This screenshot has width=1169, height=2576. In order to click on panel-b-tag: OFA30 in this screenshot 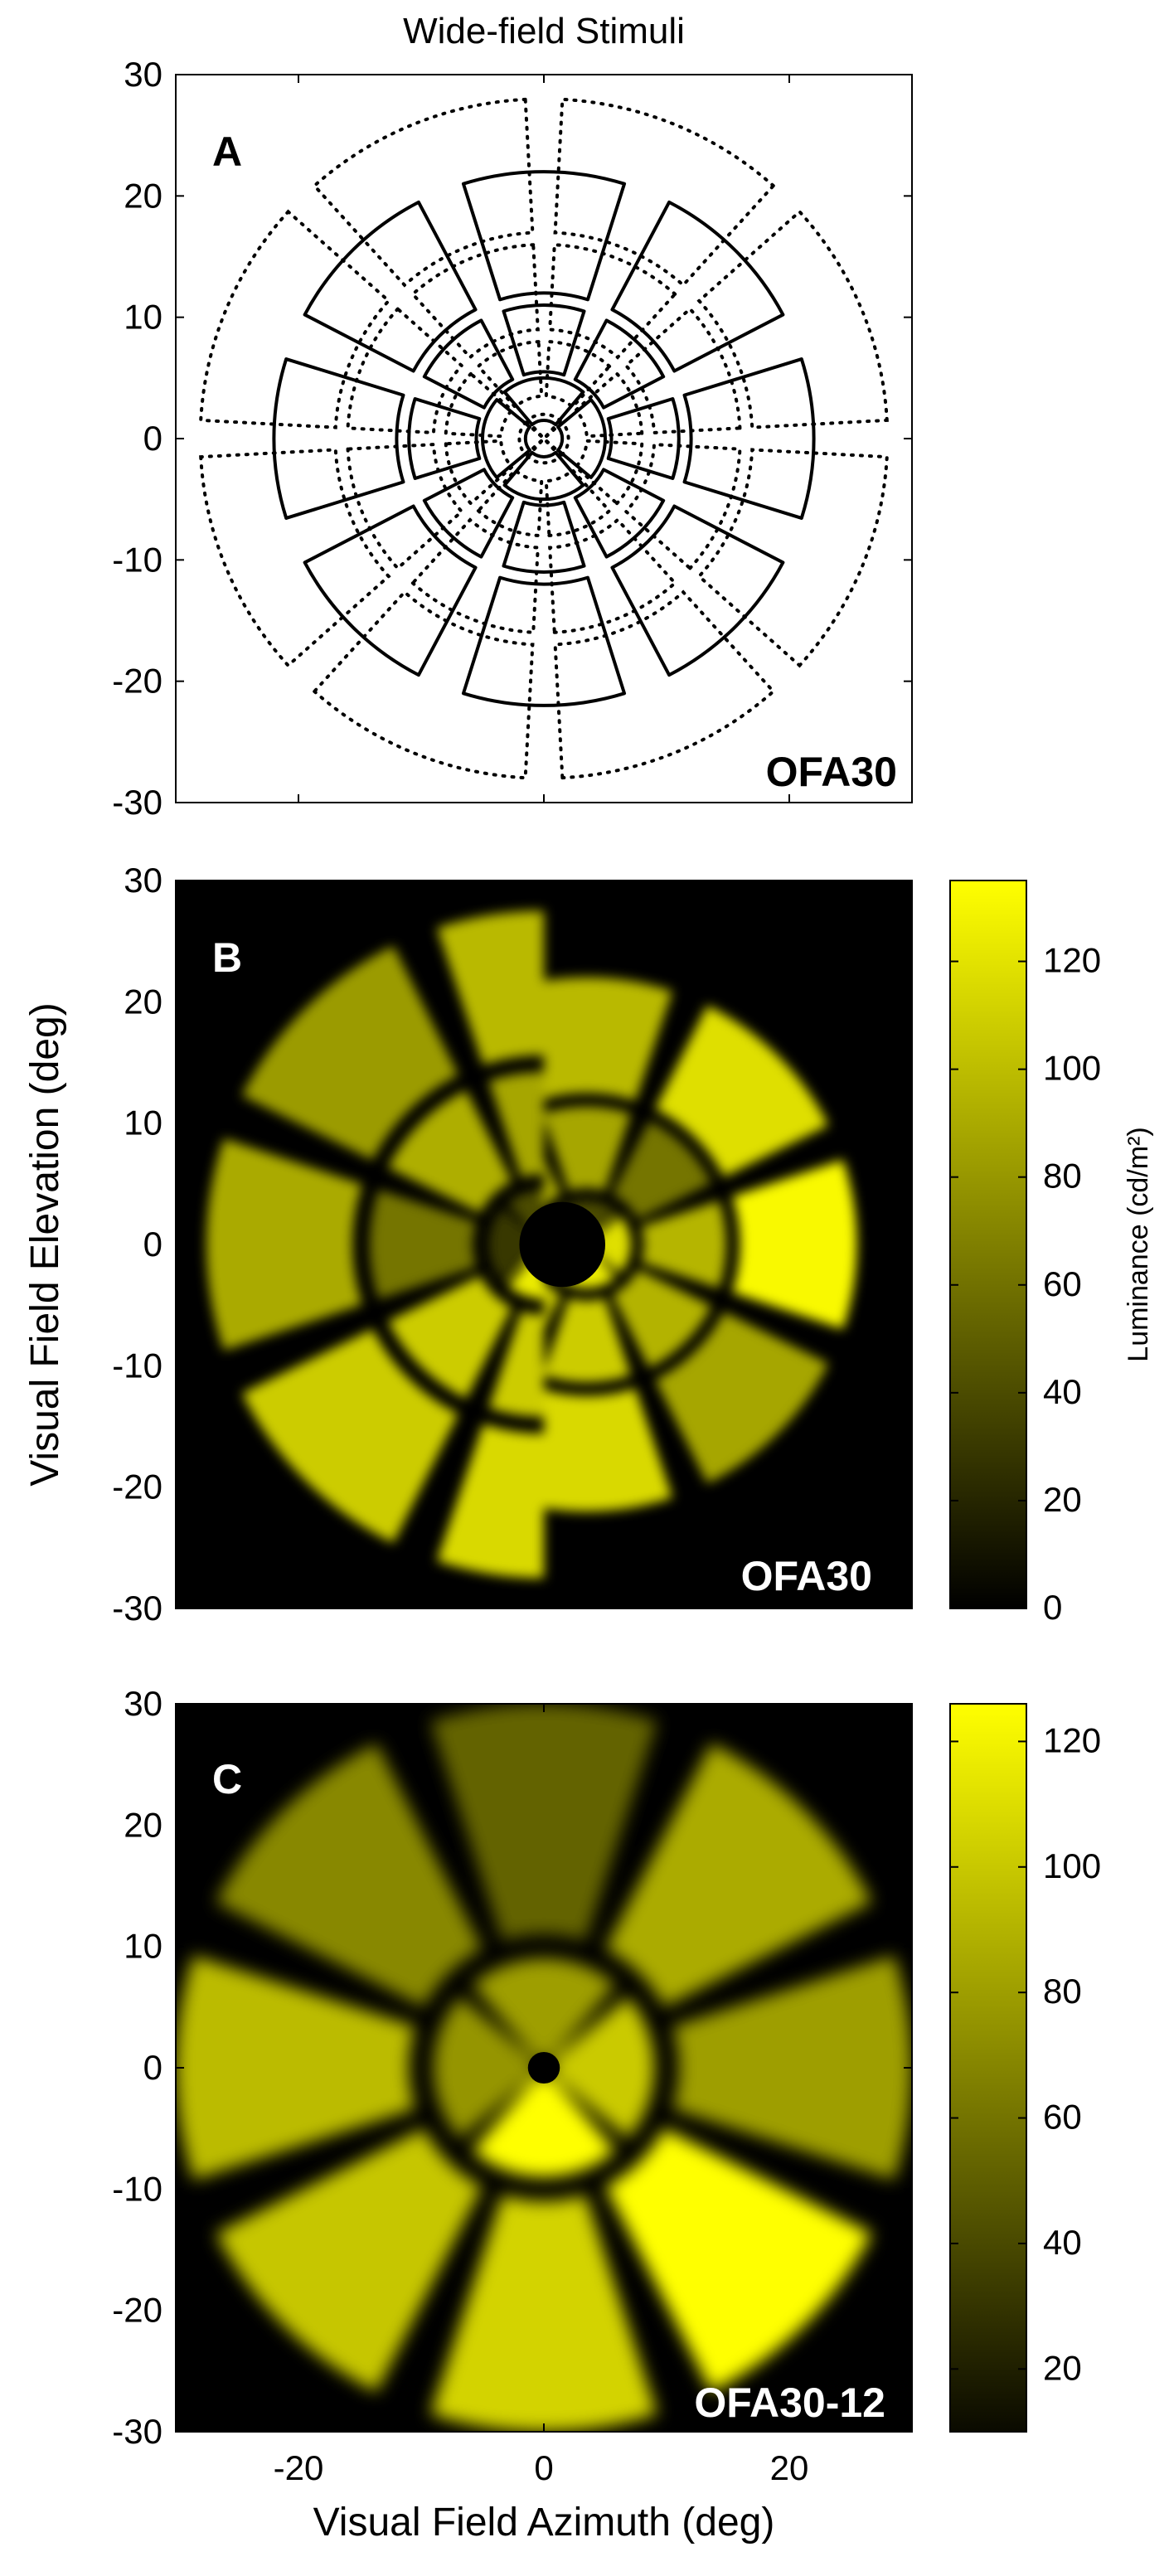, I will do `click(807, 1576)`.